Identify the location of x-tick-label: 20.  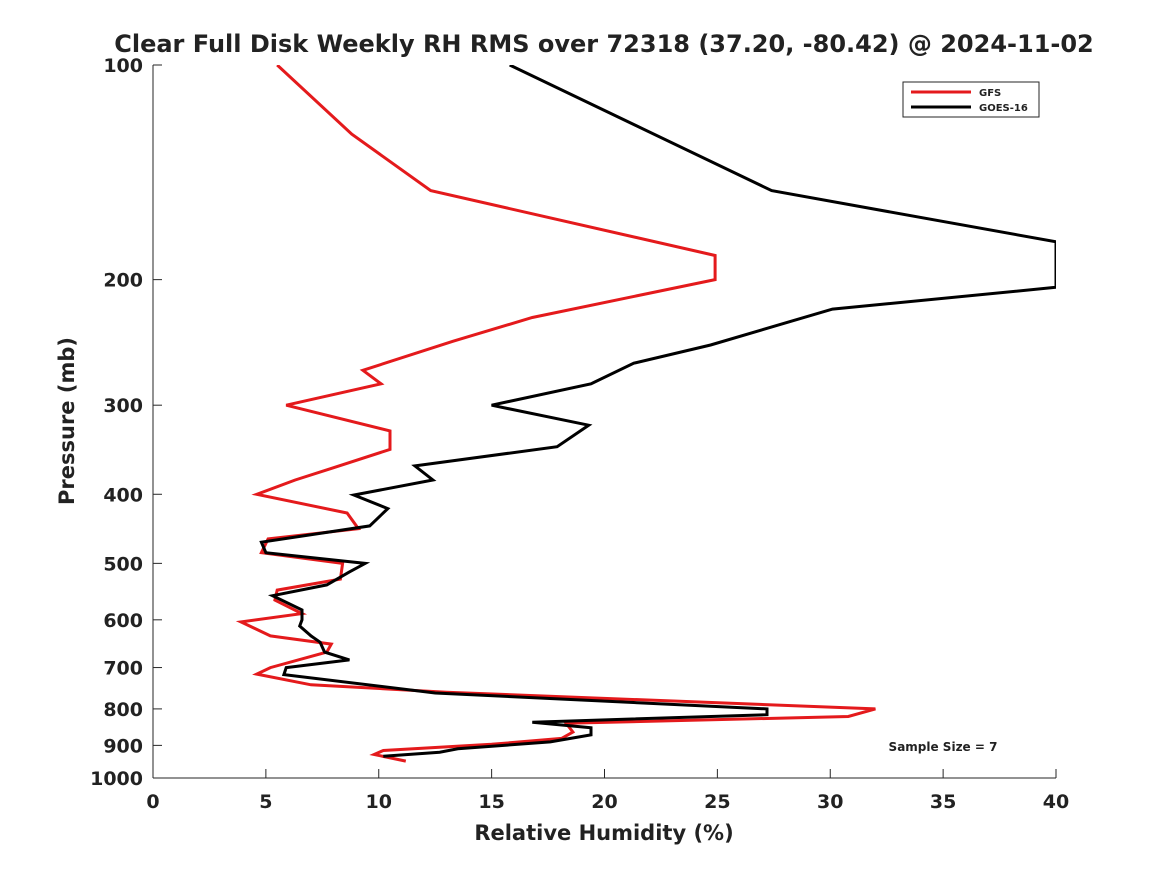
(604, 802).